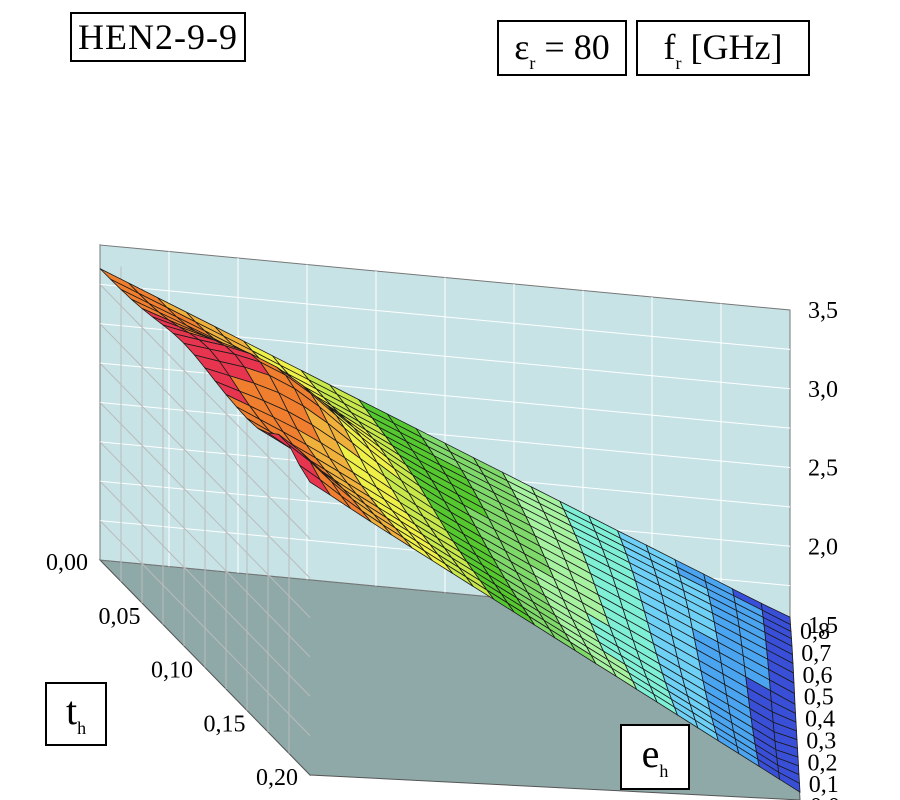 The width and height of the screenshot is (900, 800). I want to click on e-axis-symbol: e, so click(650, 753).